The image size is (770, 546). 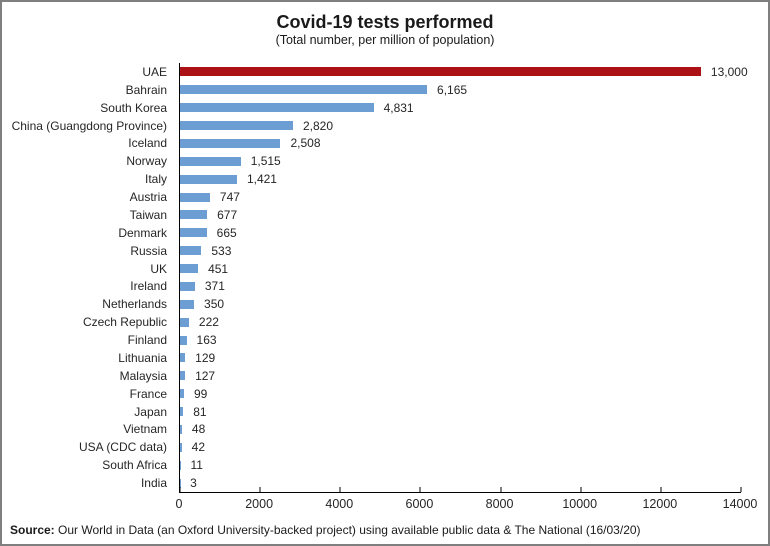 What do you see at coordinates (32, 530) in the screenshot?
I see `source-label: Source:` at bounding box center [32, 530].